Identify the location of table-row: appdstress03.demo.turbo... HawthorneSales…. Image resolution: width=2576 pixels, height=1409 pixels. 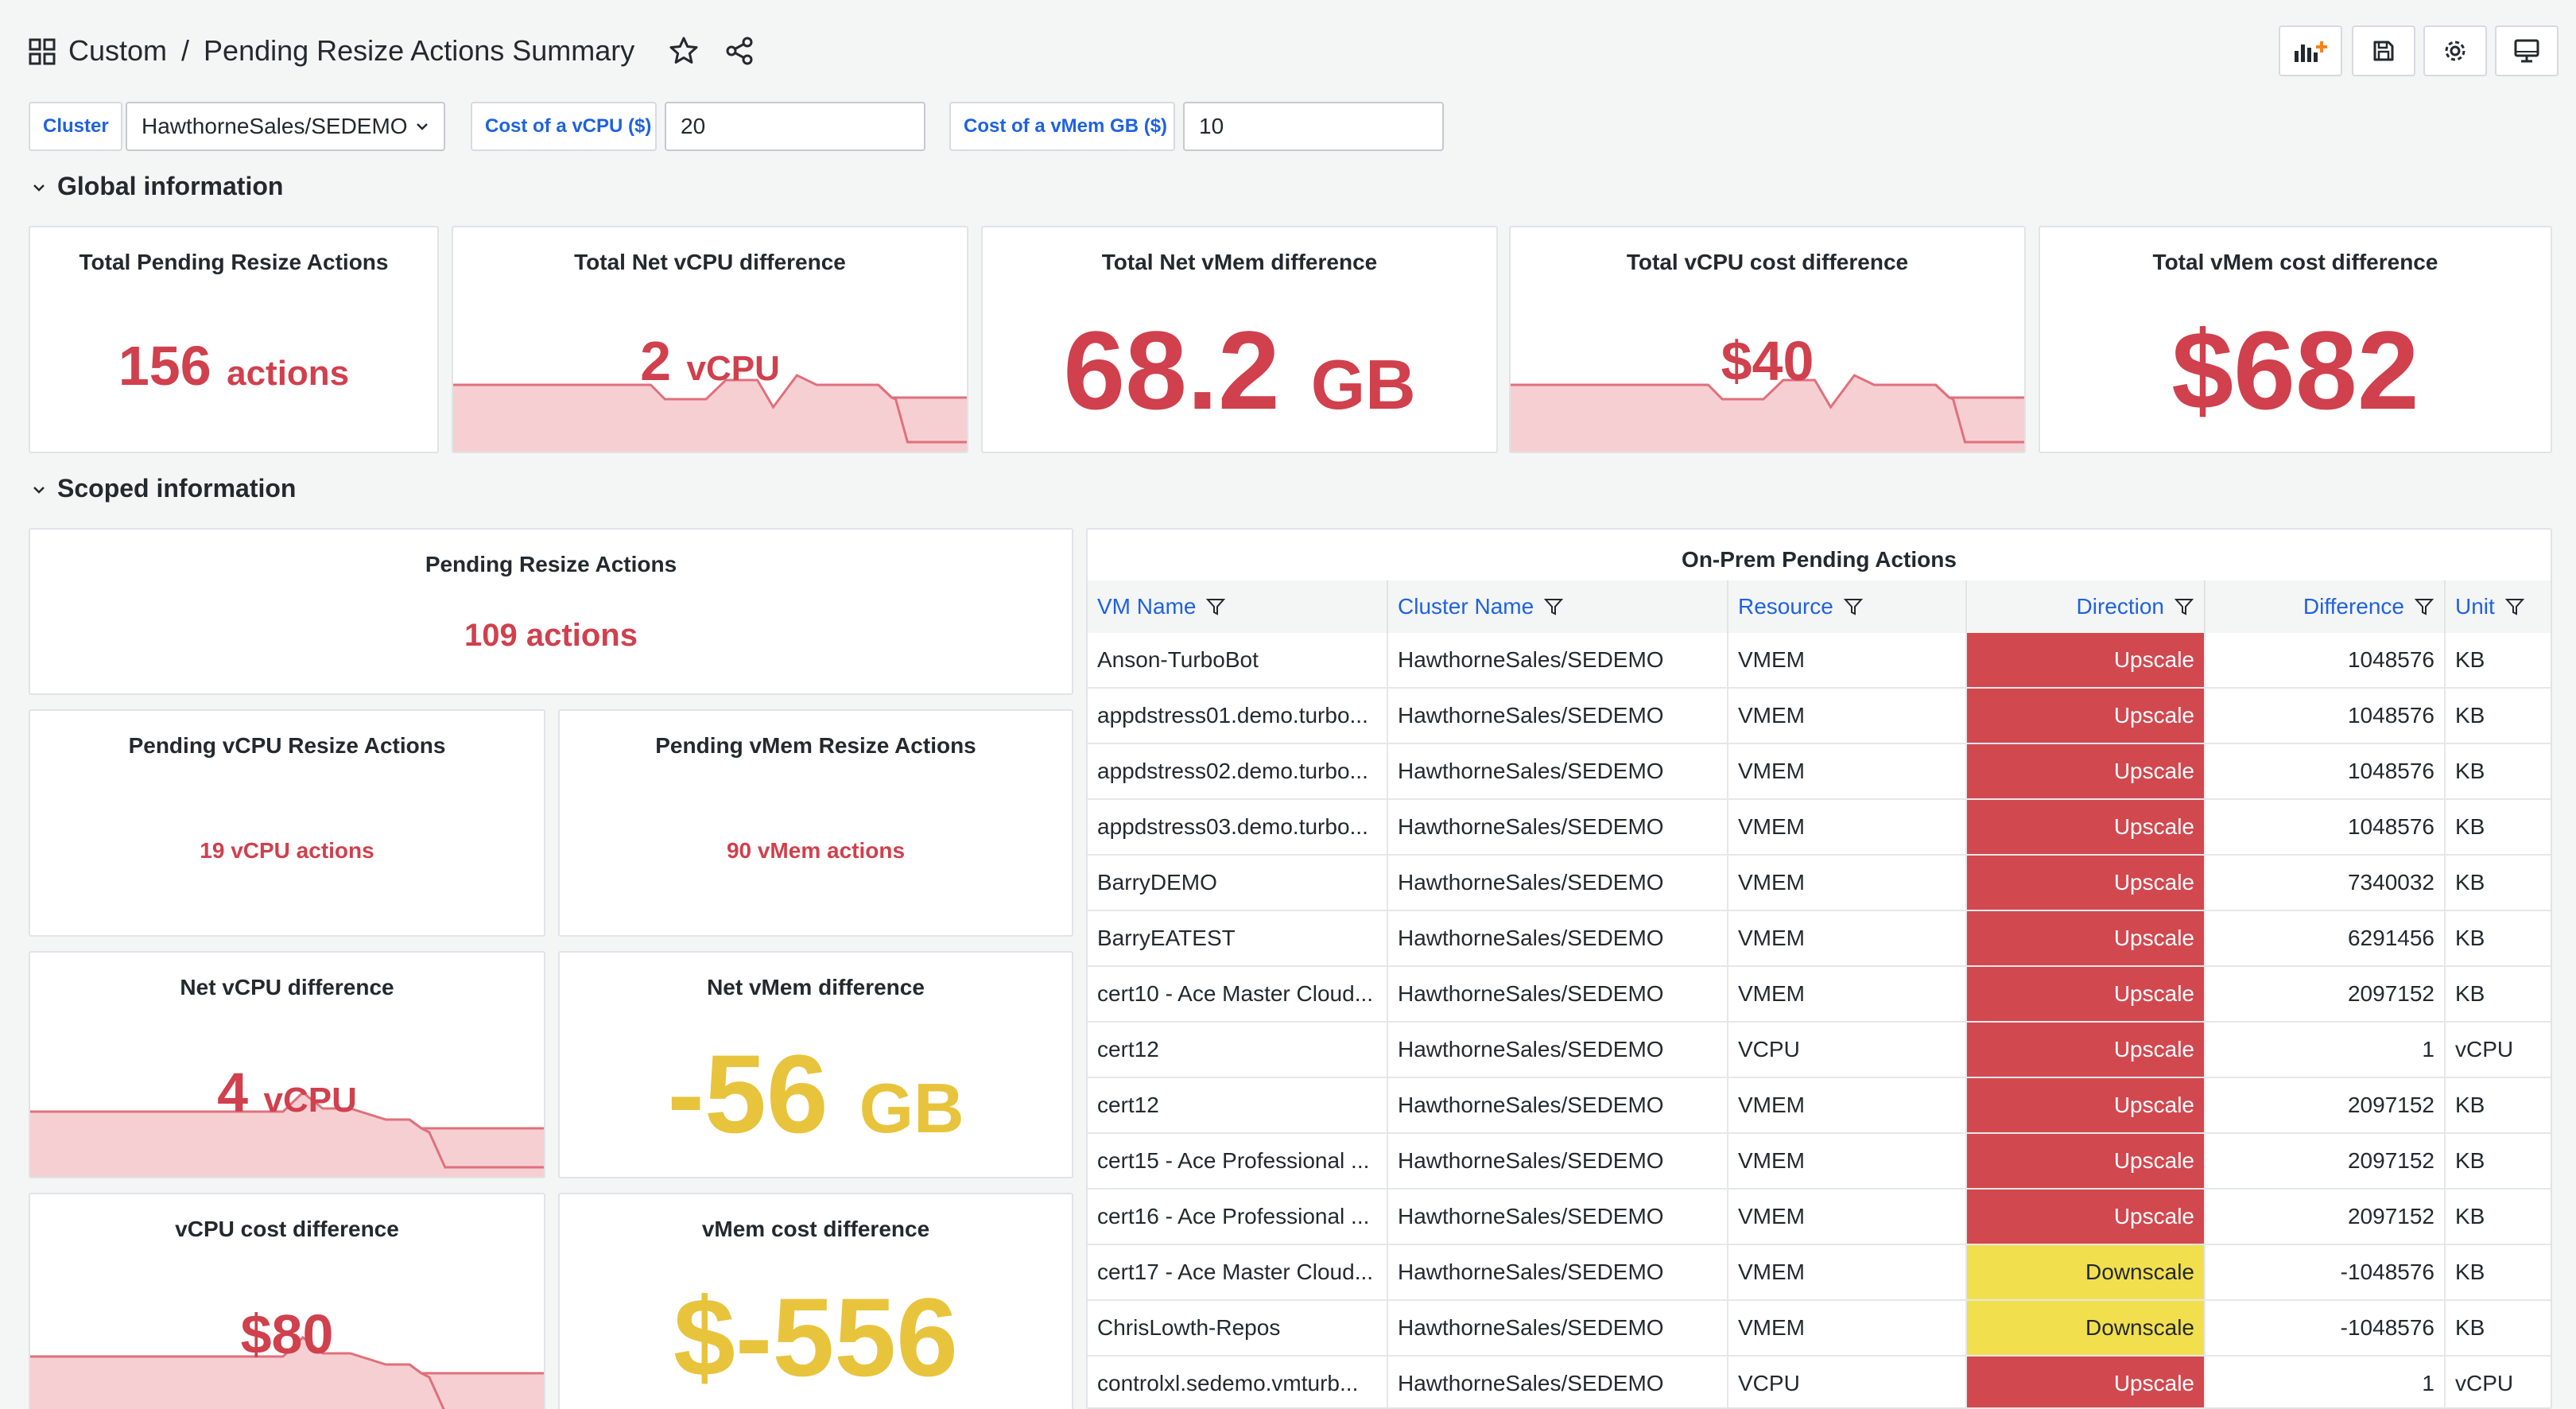
(1820, 828).